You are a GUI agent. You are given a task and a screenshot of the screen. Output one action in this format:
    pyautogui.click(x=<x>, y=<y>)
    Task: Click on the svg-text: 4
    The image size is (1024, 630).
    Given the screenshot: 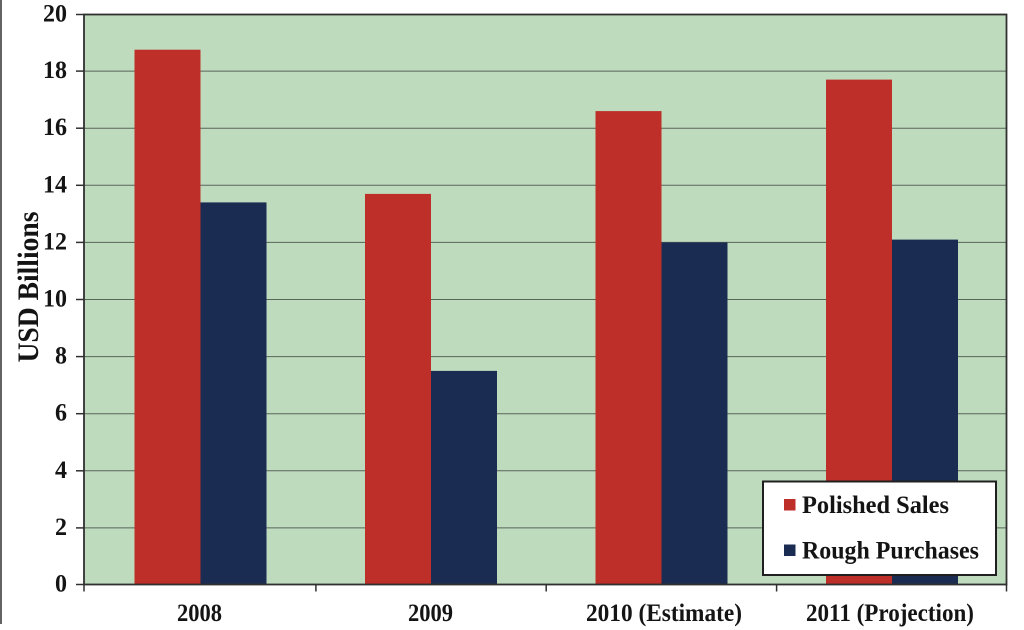 What is the action you would take?
    pyautogui.click(x=61, y=470)
    